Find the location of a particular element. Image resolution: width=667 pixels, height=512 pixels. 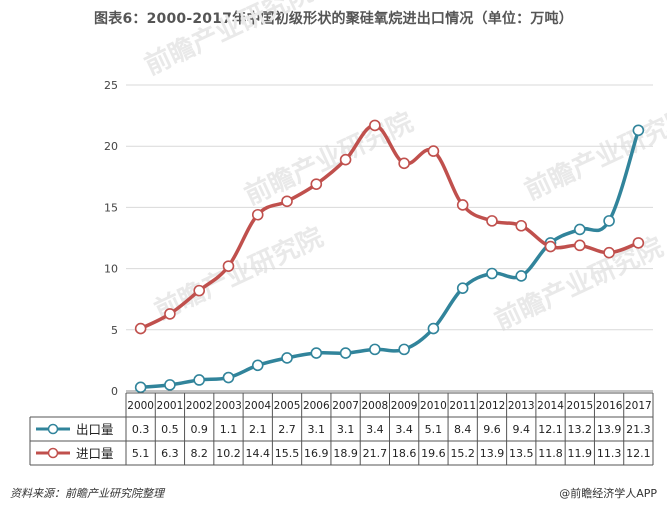

data-label: 8.2 is located at coordinates (199, 453).